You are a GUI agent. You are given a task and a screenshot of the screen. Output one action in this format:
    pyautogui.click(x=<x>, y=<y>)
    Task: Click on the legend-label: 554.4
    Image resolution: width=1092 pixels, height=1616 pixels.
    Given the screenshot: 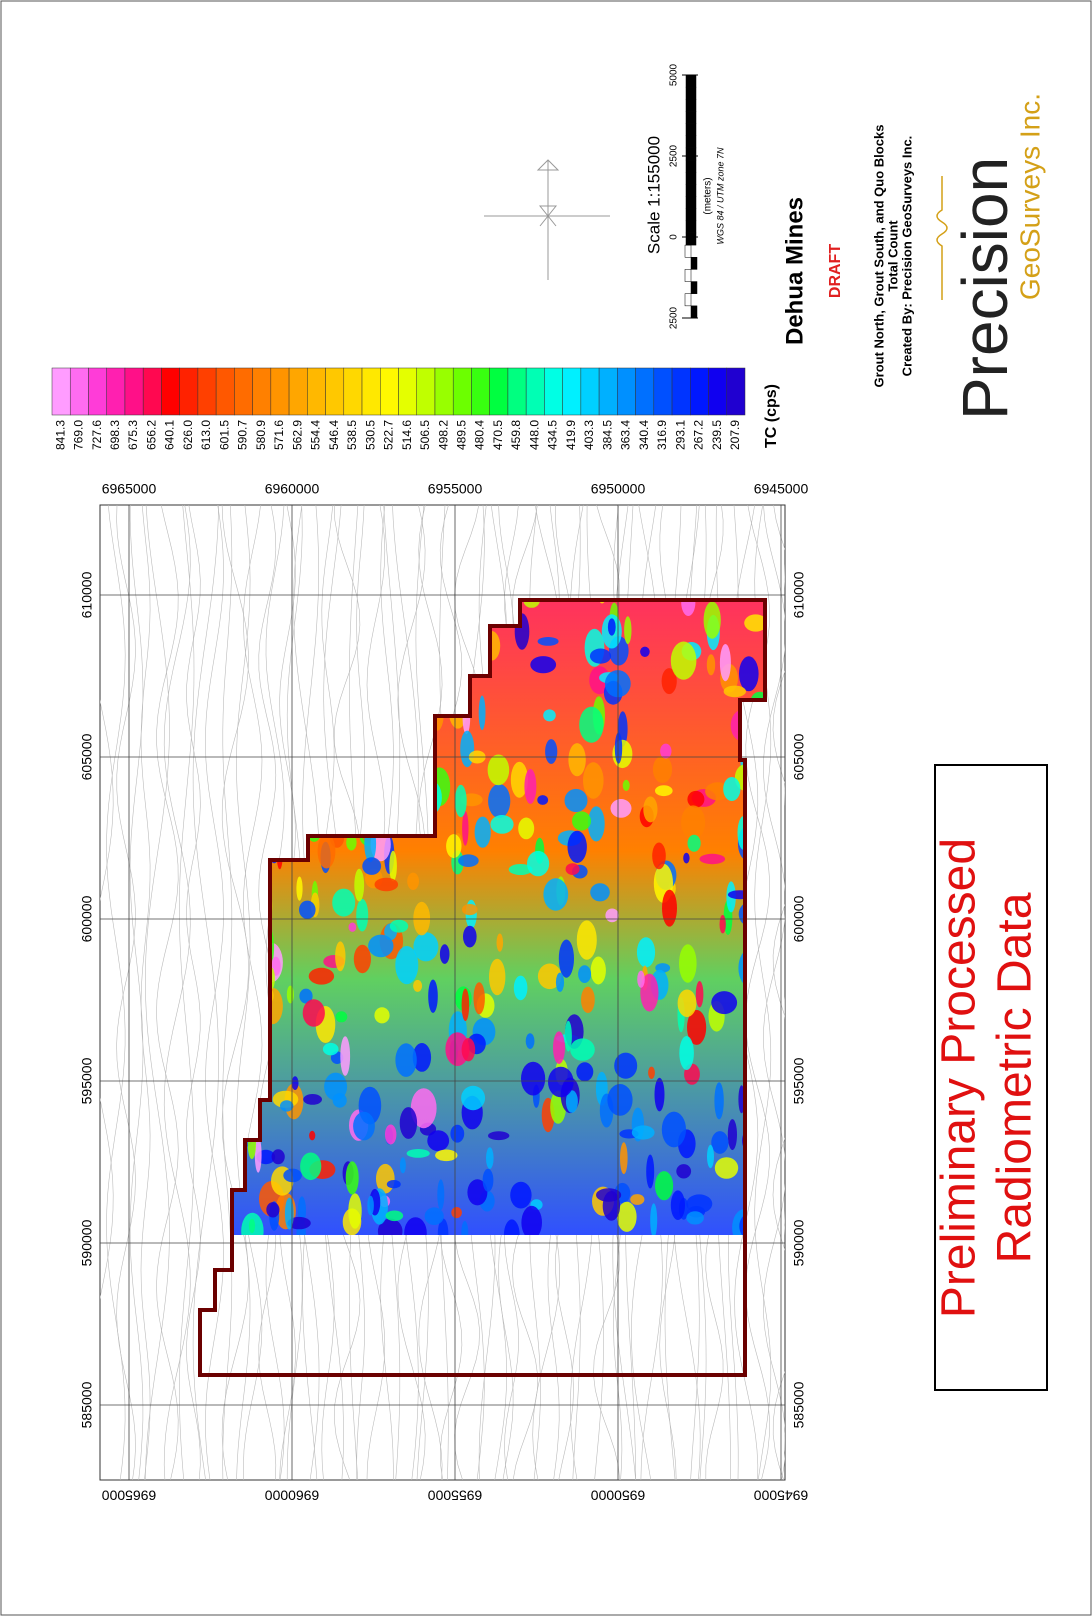 What is the action you would take?
    pyautogui.click(x=316, y=435)
    